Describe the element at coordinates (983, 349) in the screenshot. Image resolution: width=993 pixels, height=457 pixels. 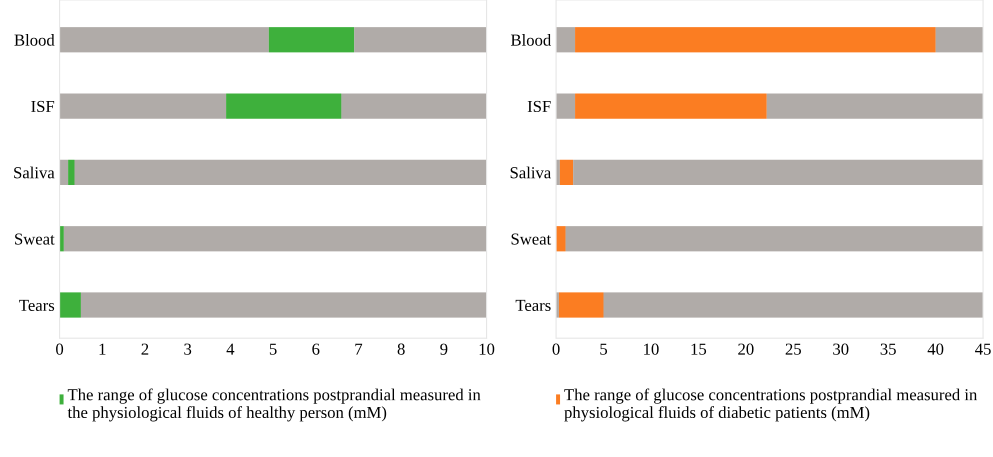
I see `x-tick-label: 45` at that location.